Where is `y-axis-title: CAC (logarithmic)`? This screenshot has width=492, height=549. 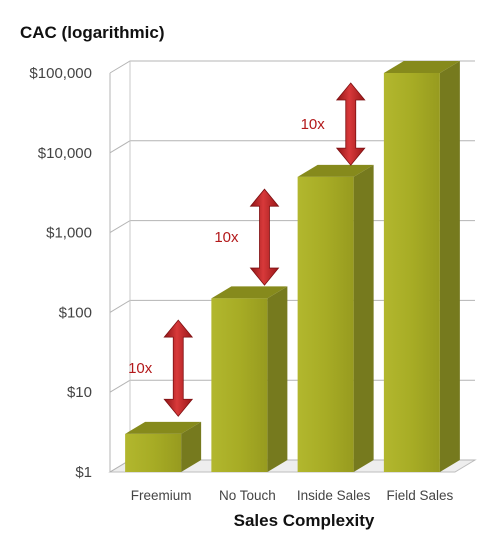 y-axis-title: CAC (logarithmic) is located at coordinates (92, 32).